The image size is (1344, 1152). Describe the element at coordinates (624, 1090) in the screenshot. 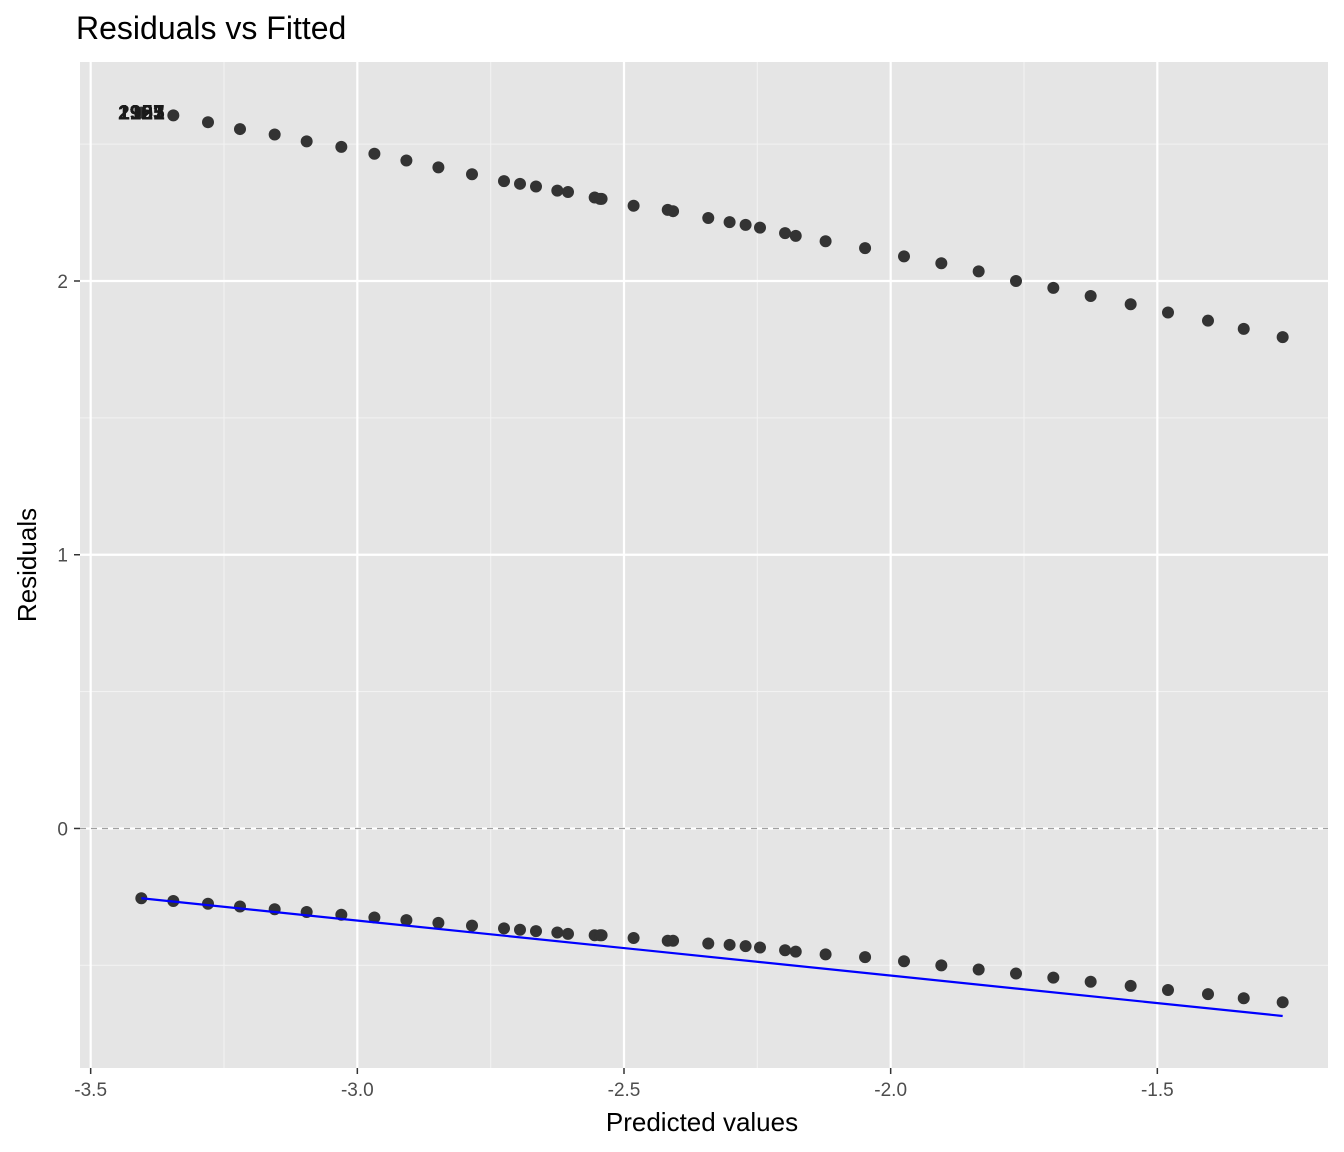

I see `x-tick-label: -2.5` at that location.